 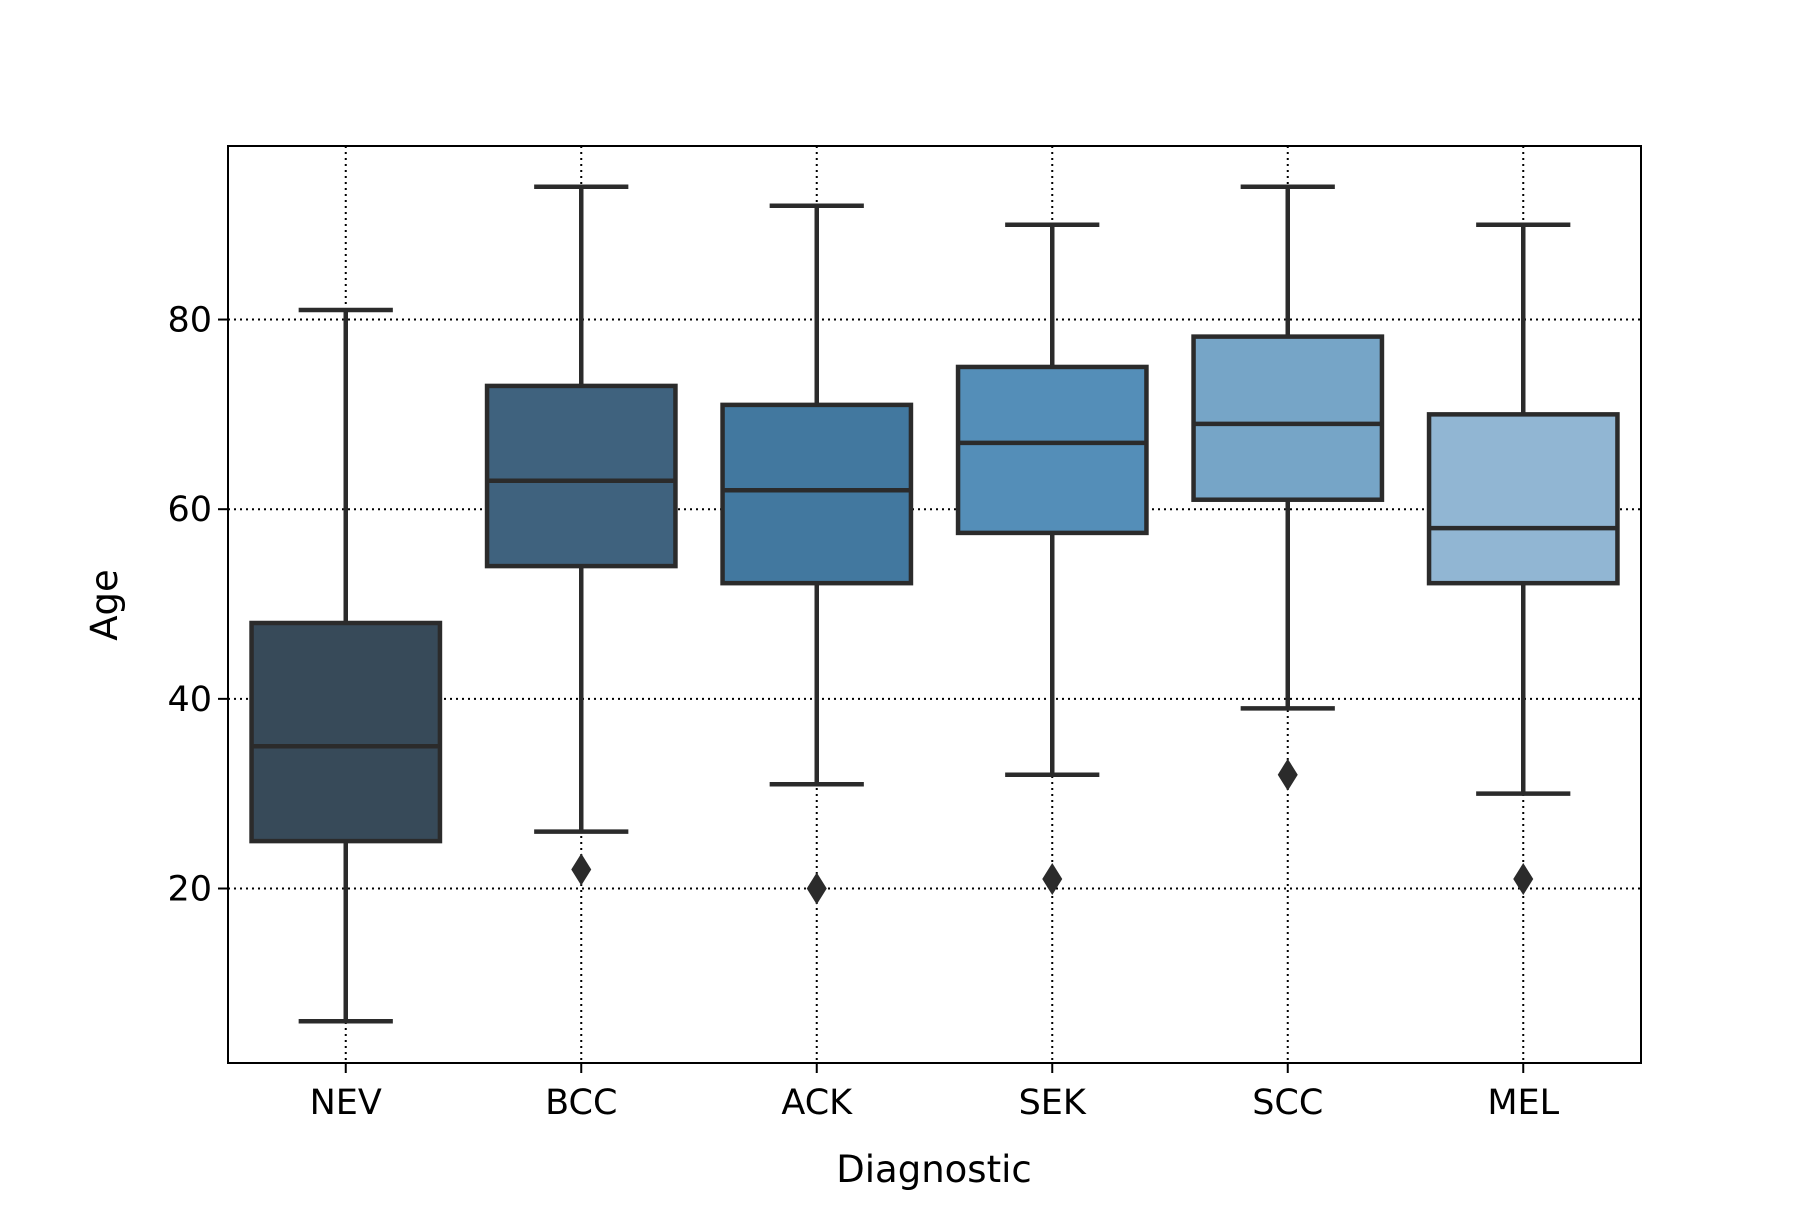 I want to click on y-tick-label: 80, so click(x=189, y=321).